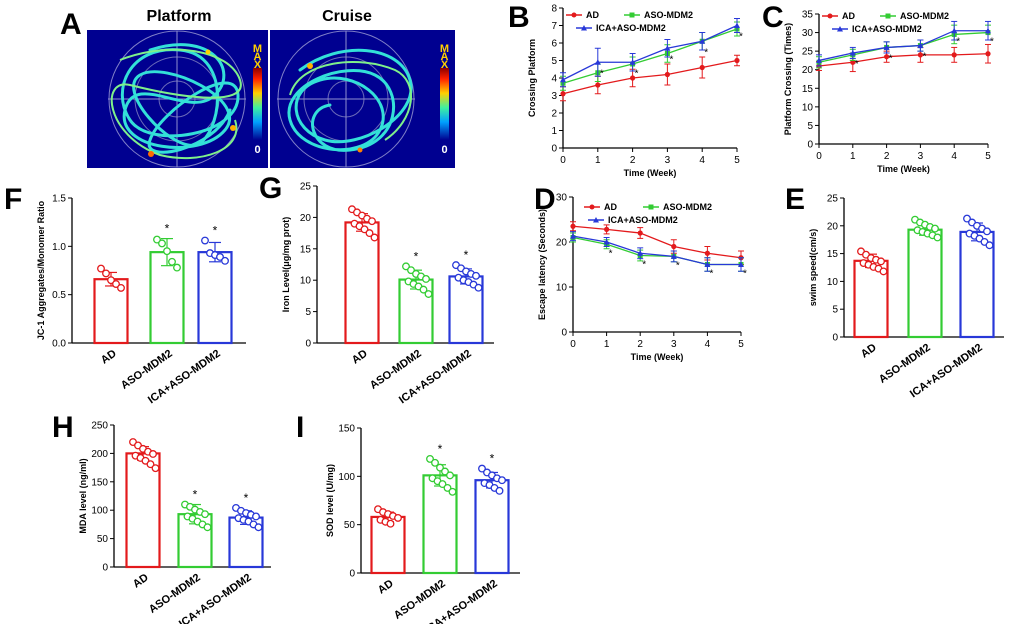 Image resolution: width=1020 pixels, height=624 pixels. What do you see at coordinates (598, 160) in the screenshot?
I see `x-tick-label: 1` at bounding box center [598, 160].